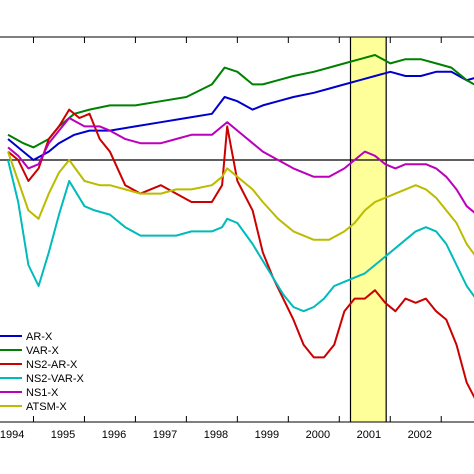 The image size is (474, 474). What do you see at coordinates (52, 365) in the screenshot?
I see `legend-label: NS2-AR-X` at bounding box center [52, 365].